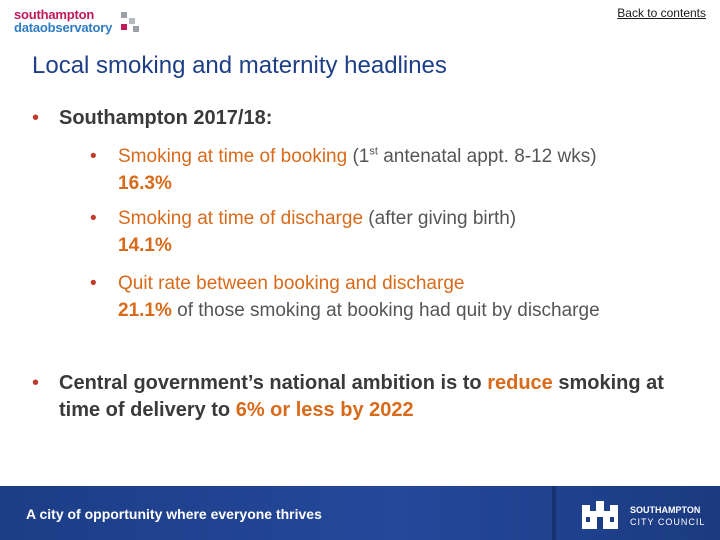 The image size is (720, 540). Describe the element at coordinates (667, 516) in the screenshot. I see `council-name: SOUTHAMPTON CITY COUNCIL` at that location.